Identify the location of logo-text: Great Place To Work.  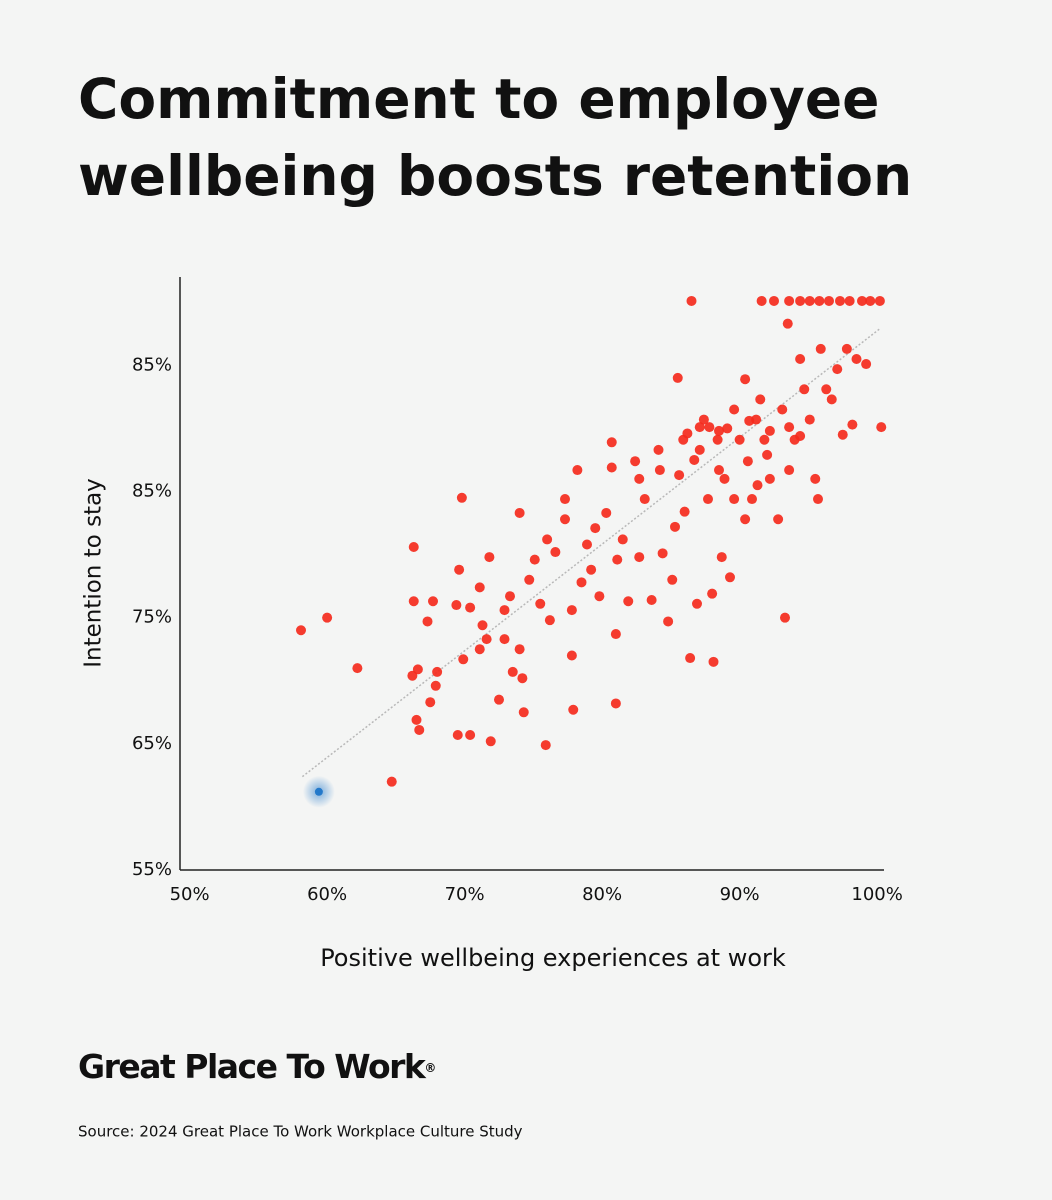
(252, 1066).